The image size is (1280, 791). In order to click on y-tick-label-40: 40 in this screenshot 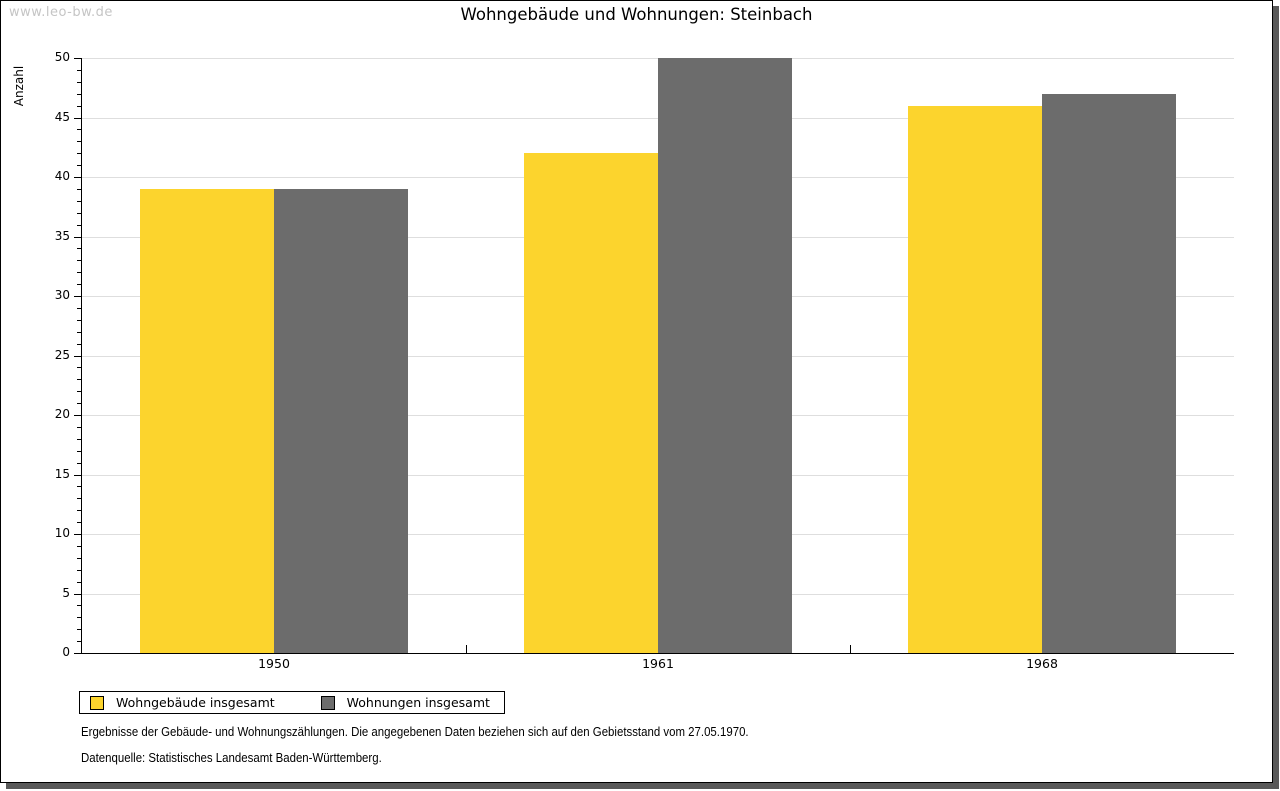, I will do `click(62, 176)`.